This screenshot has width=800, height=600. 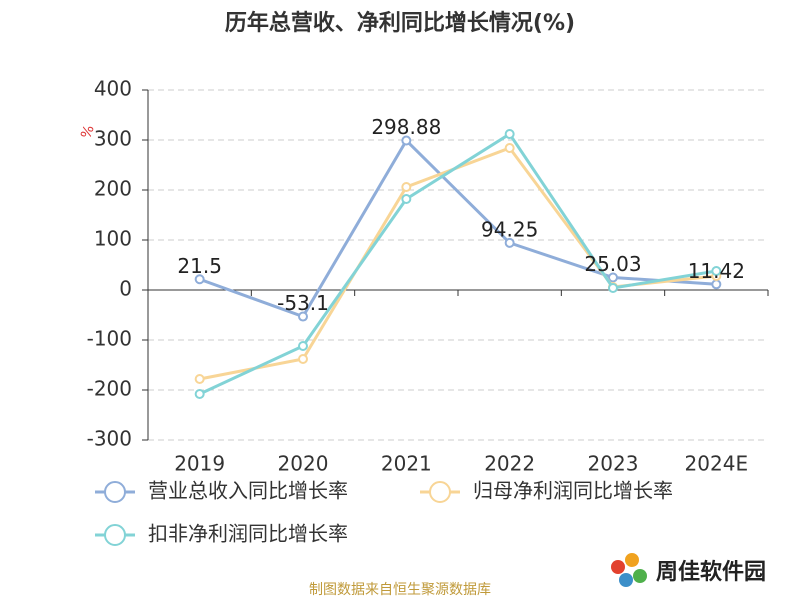 What do you see at coordinates (711, 572) in the screenshot?
I see `watermark: 周佳软件园` at bounding box center [711, 572].